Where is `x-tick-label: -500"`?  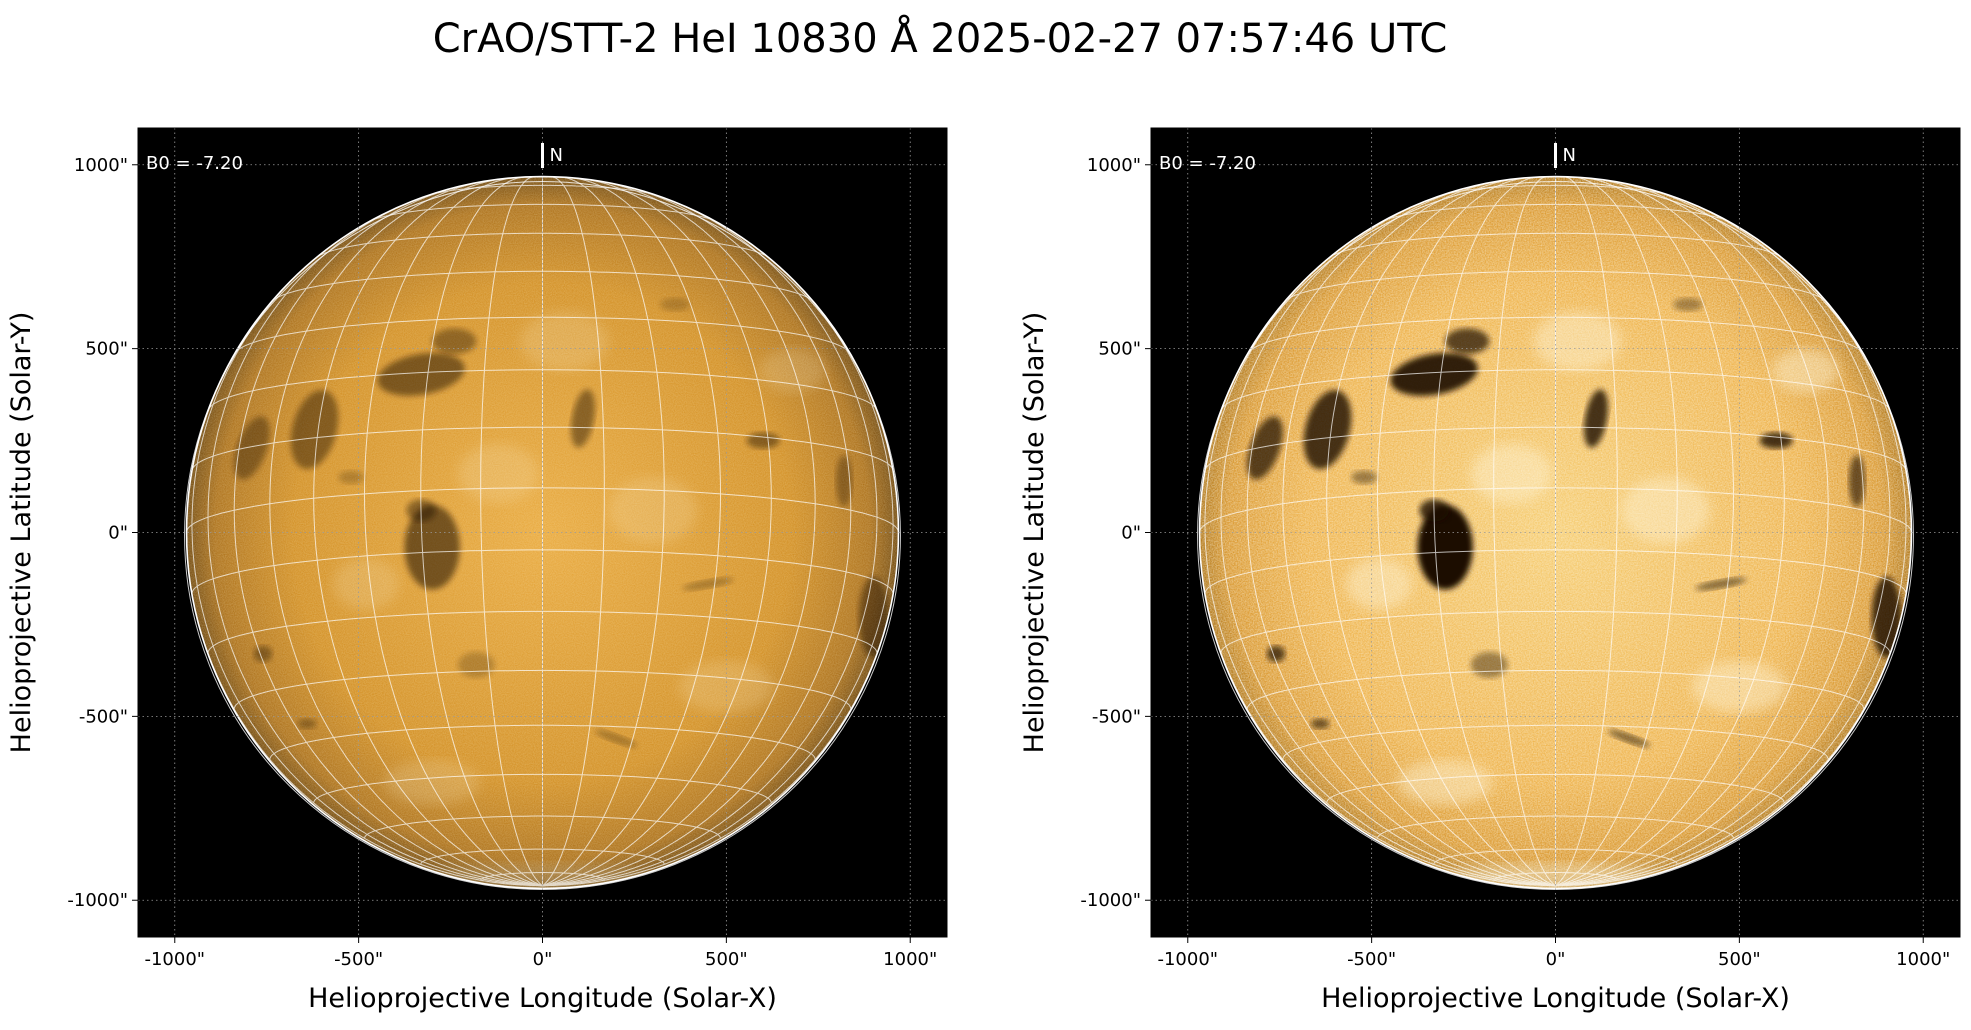 x-tick-label: -500" is located at coordinates (358, 959).